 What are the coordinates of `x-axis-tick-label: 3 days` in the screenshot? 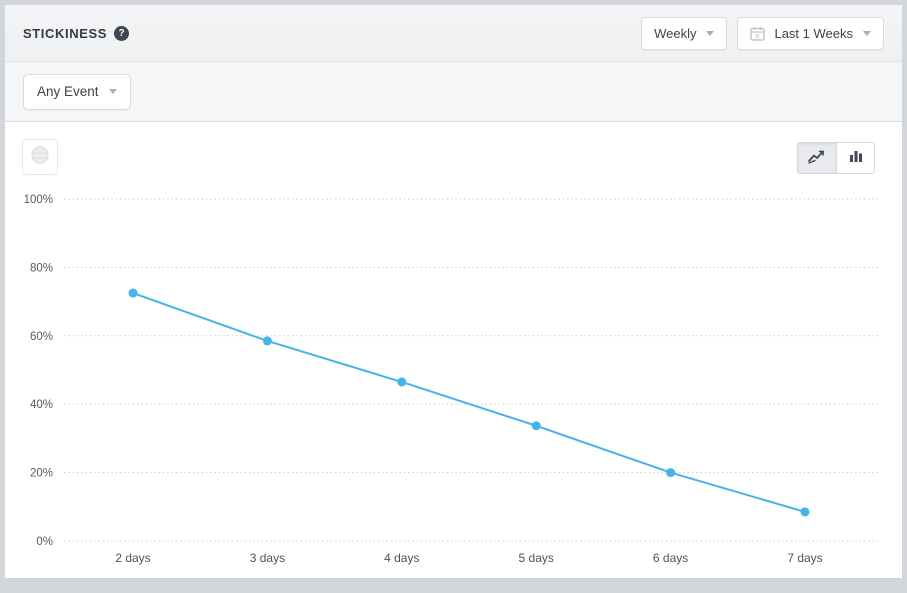 It's located at (267, 558).